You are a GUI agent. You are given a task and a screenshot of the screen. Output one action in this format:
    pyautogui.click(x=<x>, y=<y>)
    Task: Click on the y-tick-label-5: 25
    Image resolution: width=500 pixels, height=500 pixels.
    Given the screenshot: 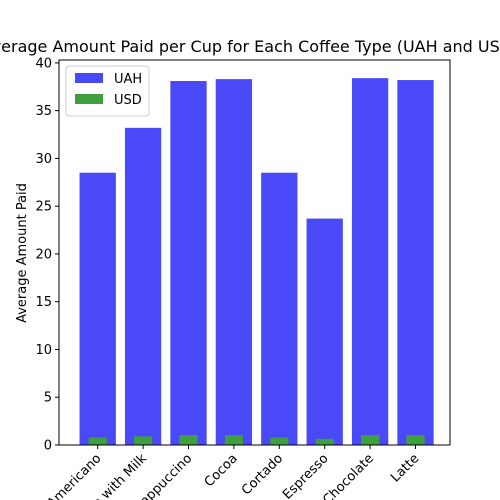 What is the action you would take?
    pyautogui.click(x=43, y=207)
    